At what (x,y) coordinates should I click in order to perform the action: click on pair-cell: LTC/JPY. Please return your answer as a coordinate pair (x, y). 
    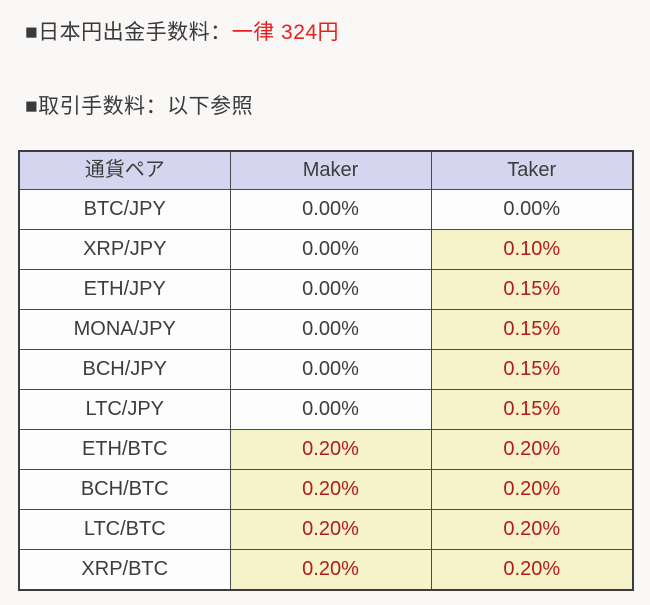
    Looking at the image, I should click on (124, 409).